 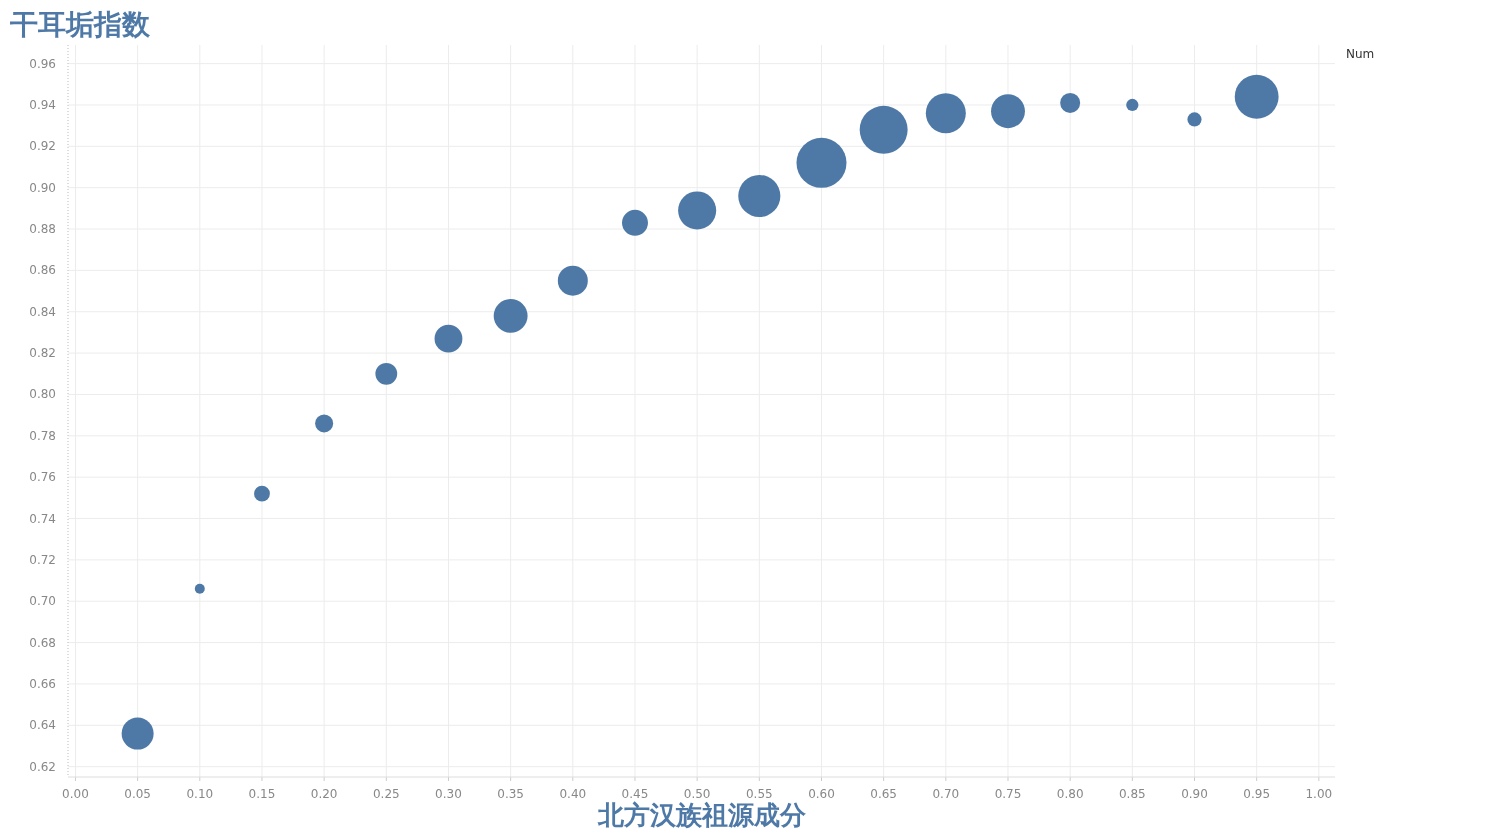 What do you see at coordinates (42, 63) in the screenshot?
I see `y-tick-label: 0.96` at bounding box center [42, 63].